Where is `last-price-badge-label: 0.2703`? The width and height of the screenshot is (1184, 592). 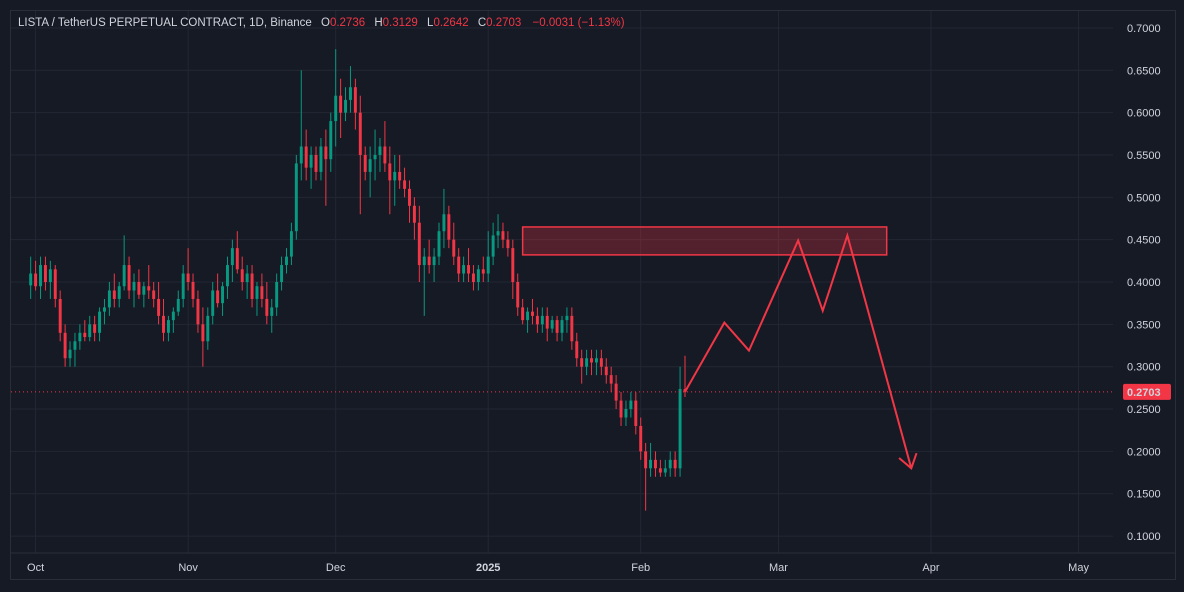 last-price-badge-label: 0.2703 is located at coordinates (1144, 393).